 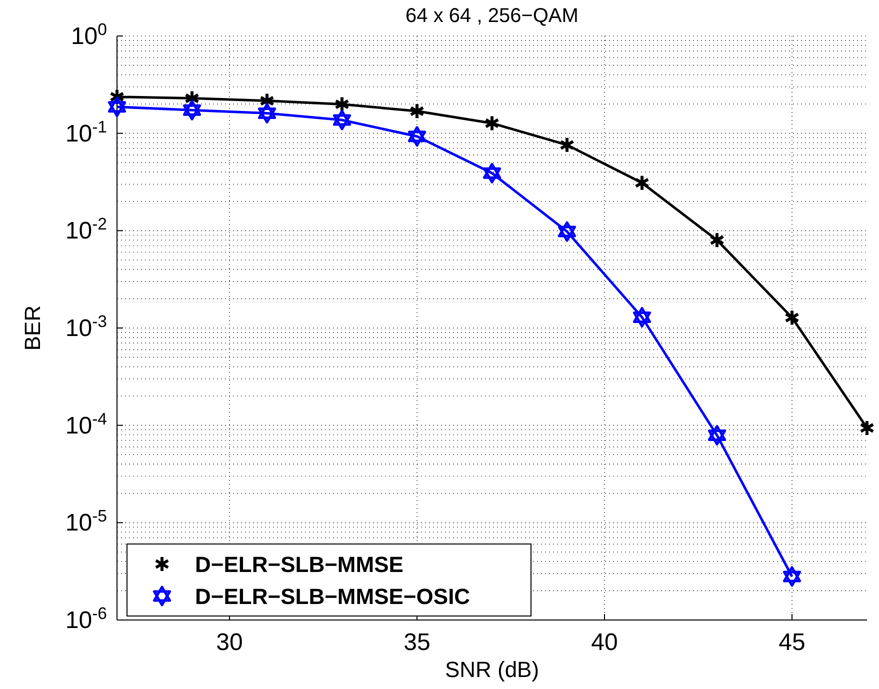 I want to click on x-tick-label: 45, so click(x=792, y=642).